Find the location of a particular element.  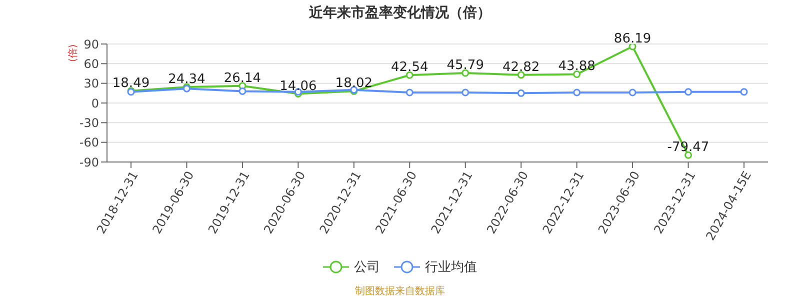

legend-label: 行业均值 is located at coordinates (451, 267).